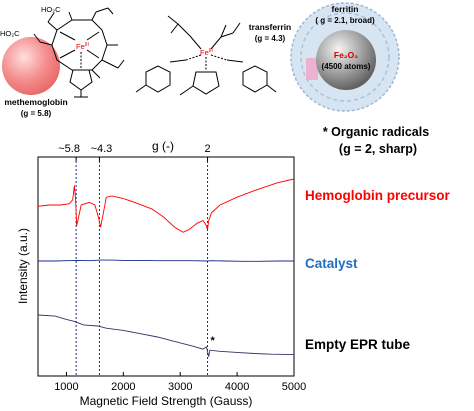 This screenshot has width=474, height=411. What do you see at coordinates (102, 149) in the screenshot?
I see `g-marker-label: ~4.3` at bounding box center [102, 149].